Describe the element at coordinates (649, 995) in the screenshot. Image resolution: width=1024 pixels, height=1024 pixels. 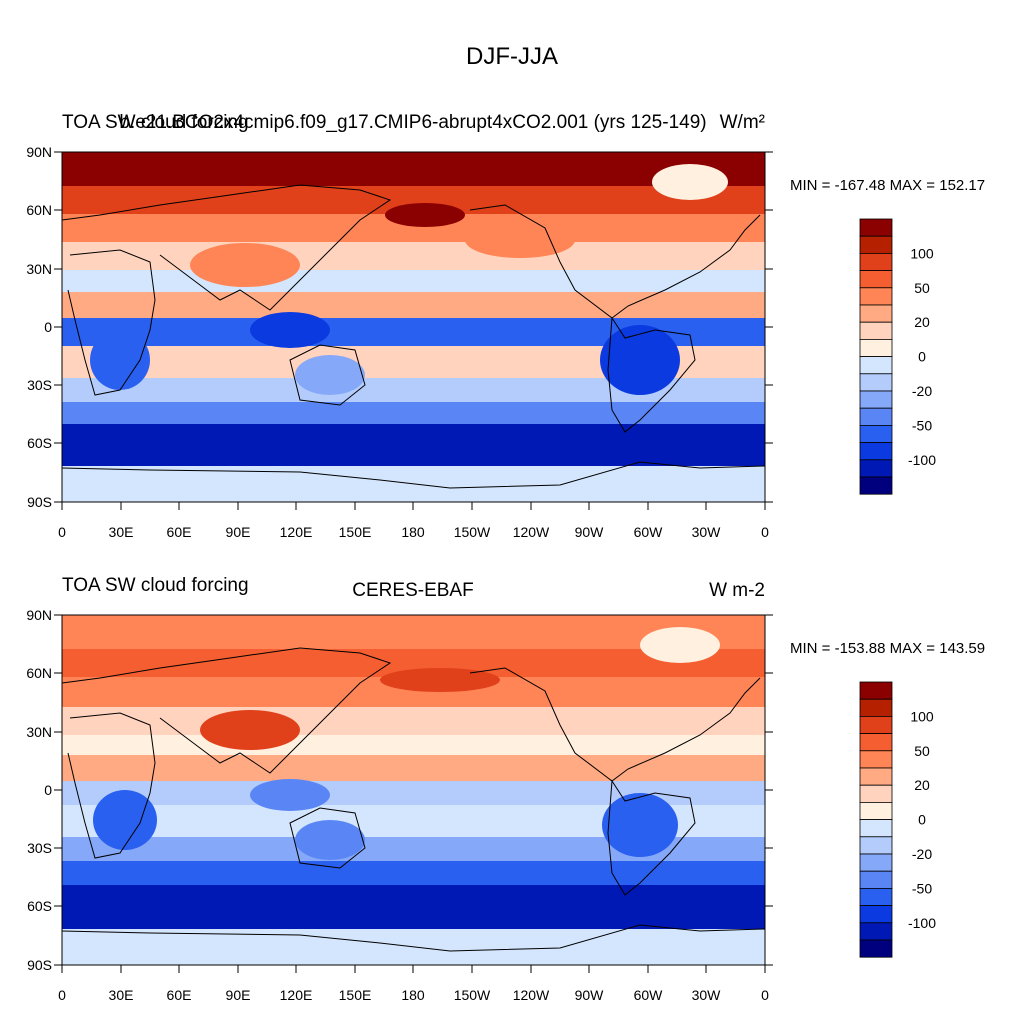
I see `lon-label: 60W` at that location.